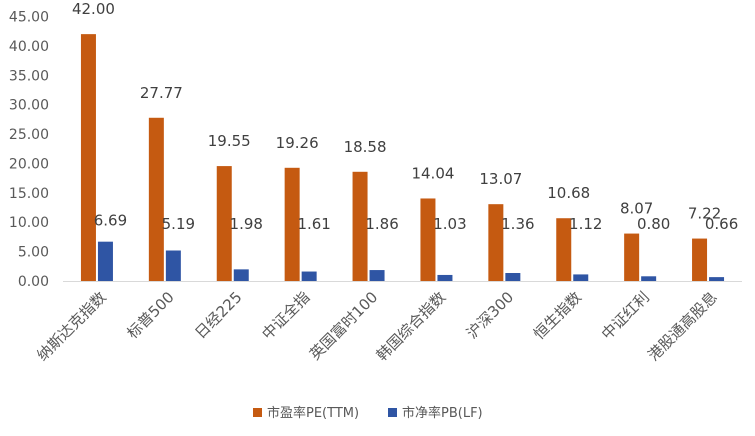 The width and height of the screenshot is (755, 436). Describe the element at coordinates (285, 315) in the screenshot. I see `category-label: 中证全指` at that location.